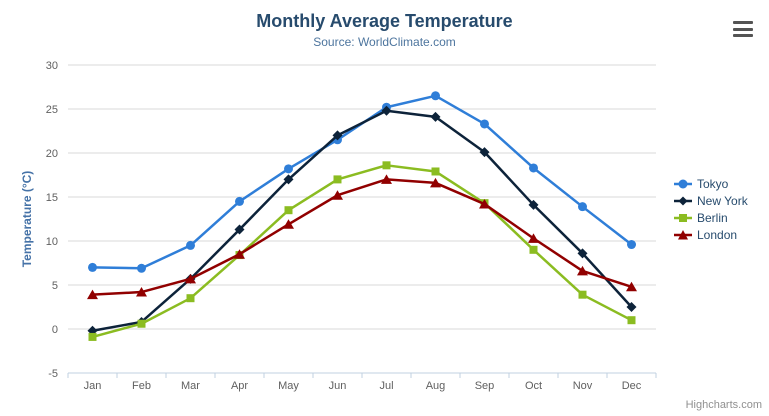  Describe the element at coordinates (141, 386) in the screenshot. I see `x-axis-tick-label: Feb` at that location.